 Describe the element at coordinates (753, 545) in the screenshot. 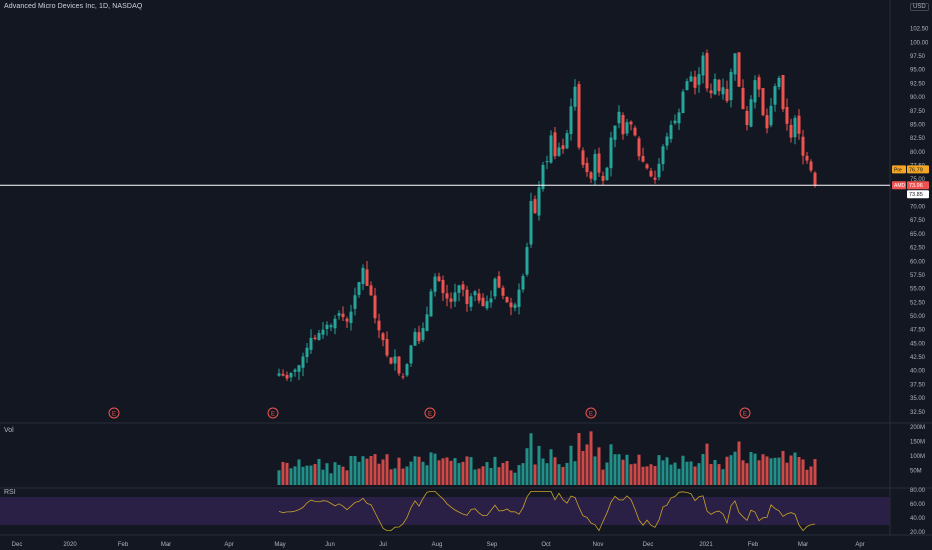

I see `time-tick-label: Feb` at that location.